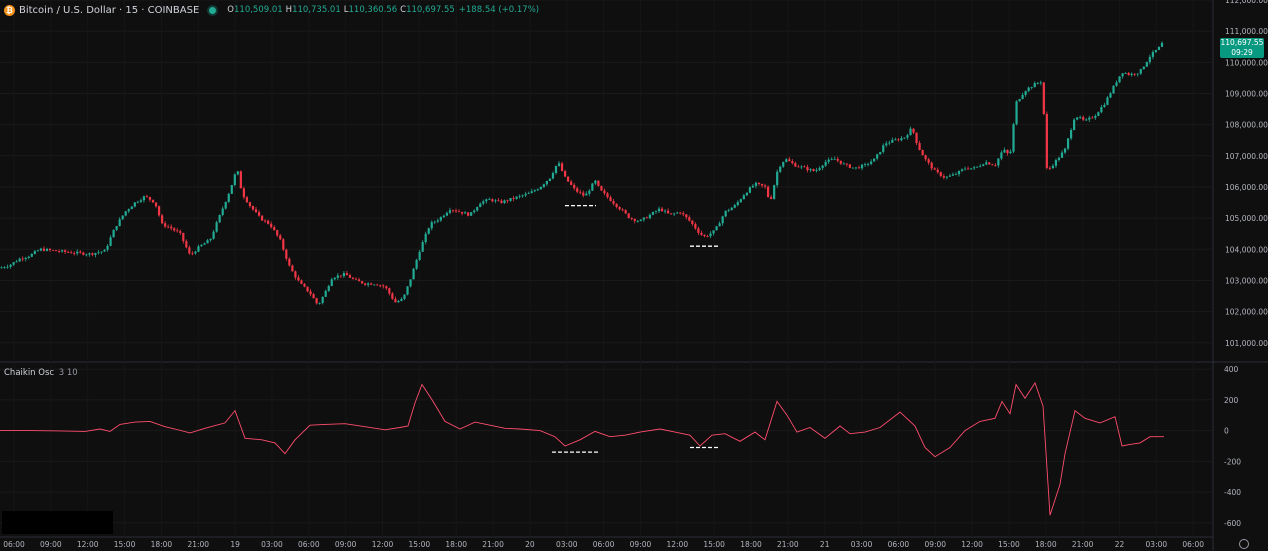 The image size is (1268, 551). What do you see at coordinates (1157, 544) in the screenshot?
I see `time-tick-label: 03:00` at bounding box center [1157, 544].